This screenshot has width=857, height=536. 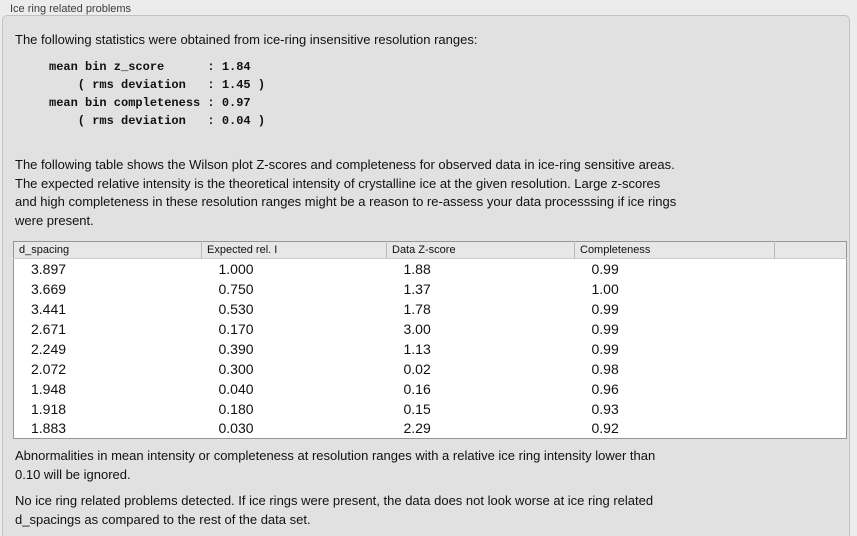 I want to click on table-cell: 0.170, so click(x=236, y=328).